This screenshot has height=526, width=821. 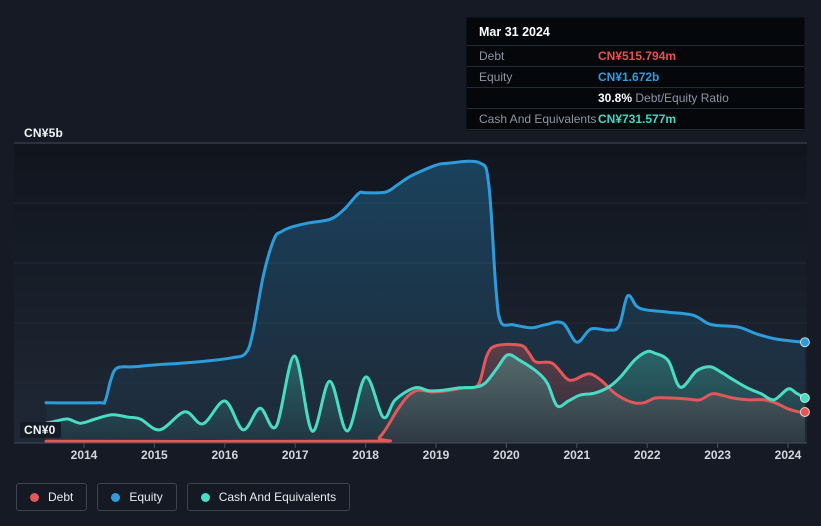 I want to click on x-axis-year-label: 2023, so click(x=717, y=455).